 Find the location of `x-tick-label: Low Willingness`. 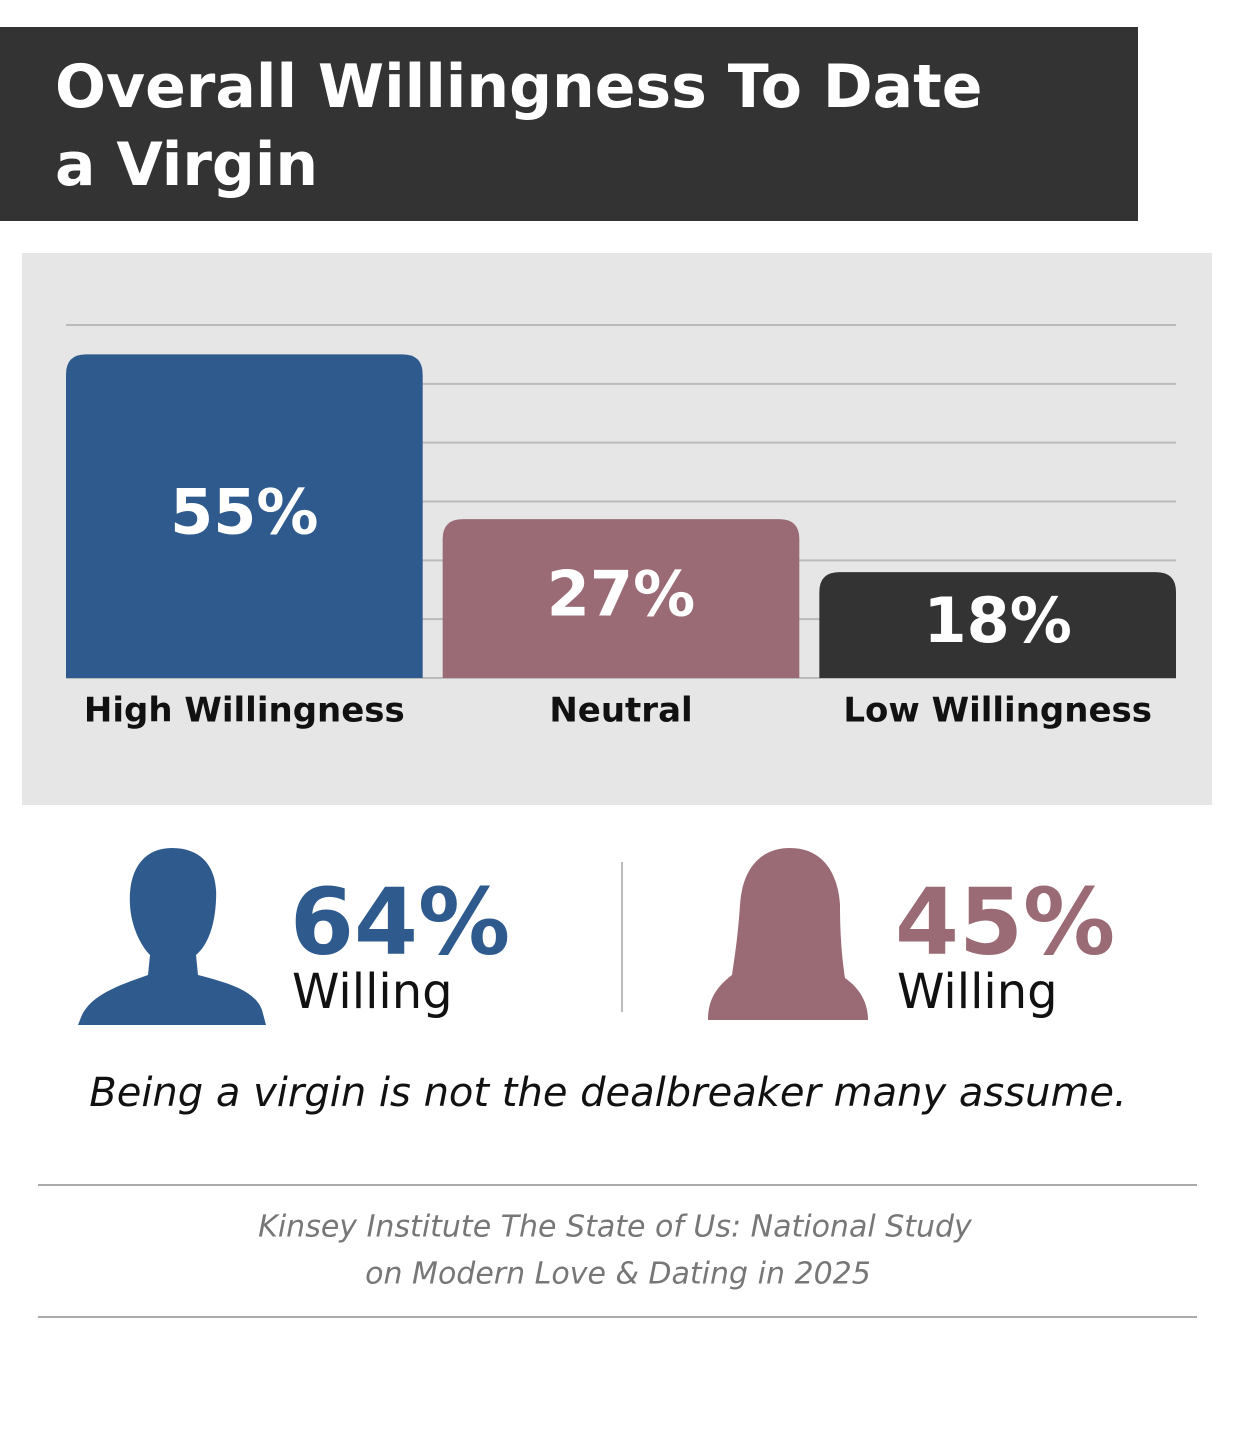

x-tick-label: Low Willingness is located at coordinates (997, 711).